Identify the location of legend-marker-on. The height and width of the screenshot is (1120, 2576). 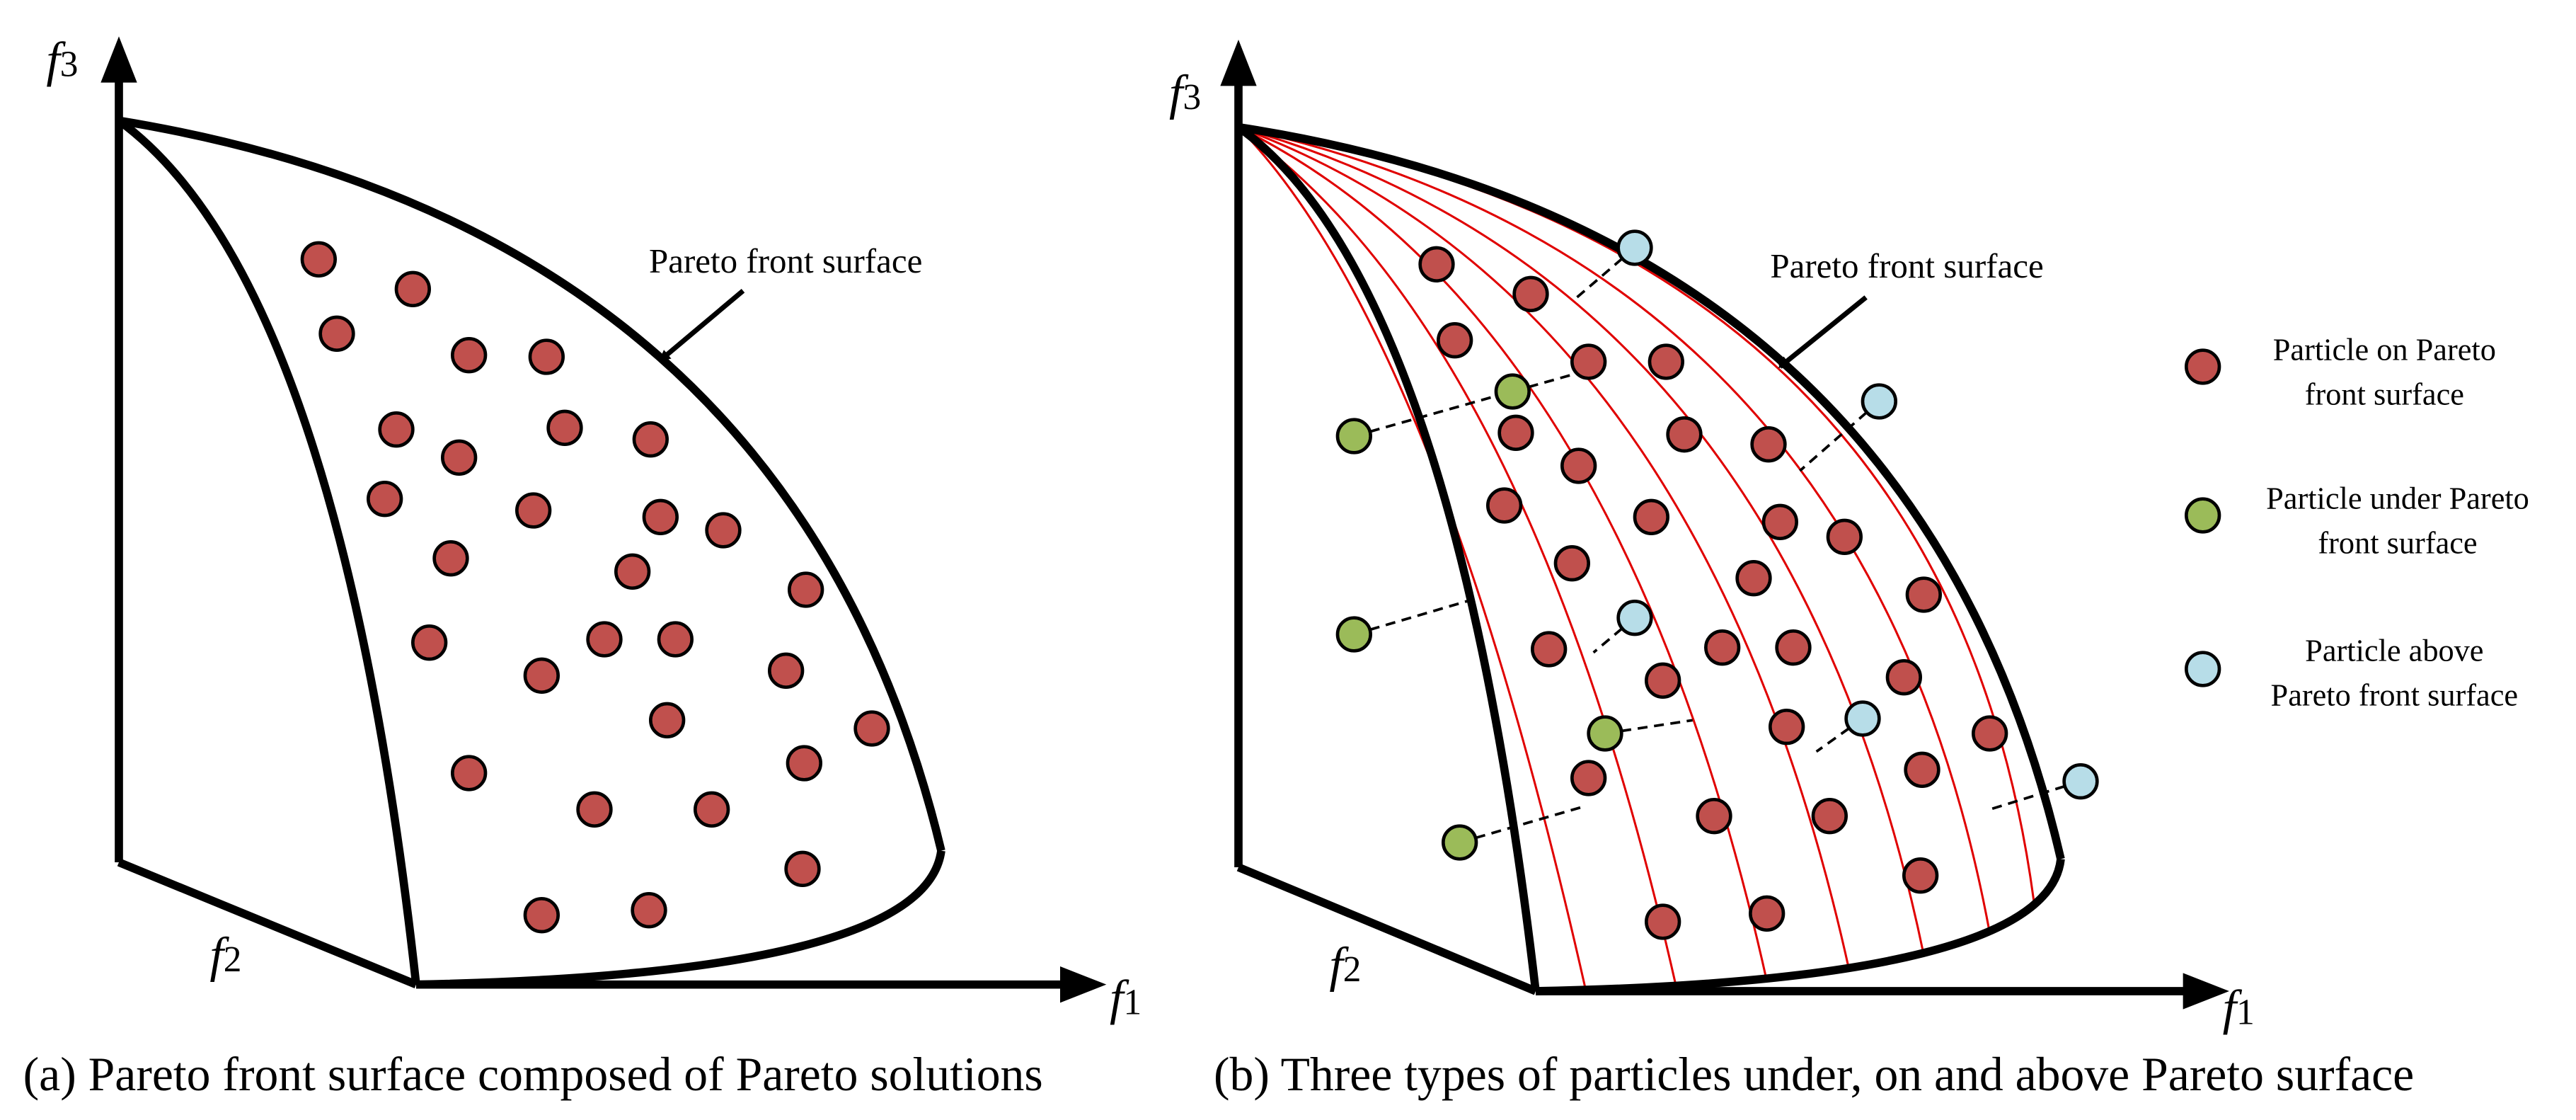
(2203, 366).